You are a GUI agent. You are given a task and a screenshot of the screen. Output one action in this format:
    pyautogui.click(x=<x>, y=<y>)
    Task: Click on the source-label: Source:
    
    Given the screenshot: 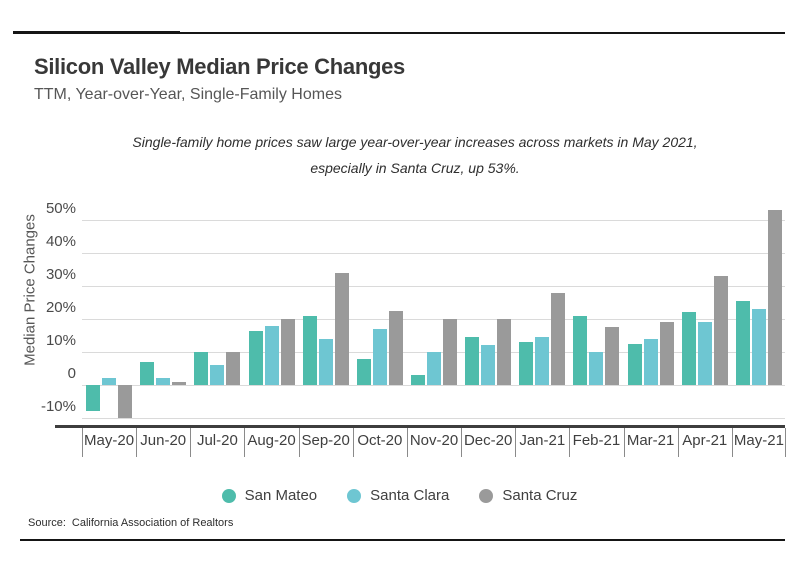 What is the action you would take?
    pyautogui.click(x=47, y=523)
    